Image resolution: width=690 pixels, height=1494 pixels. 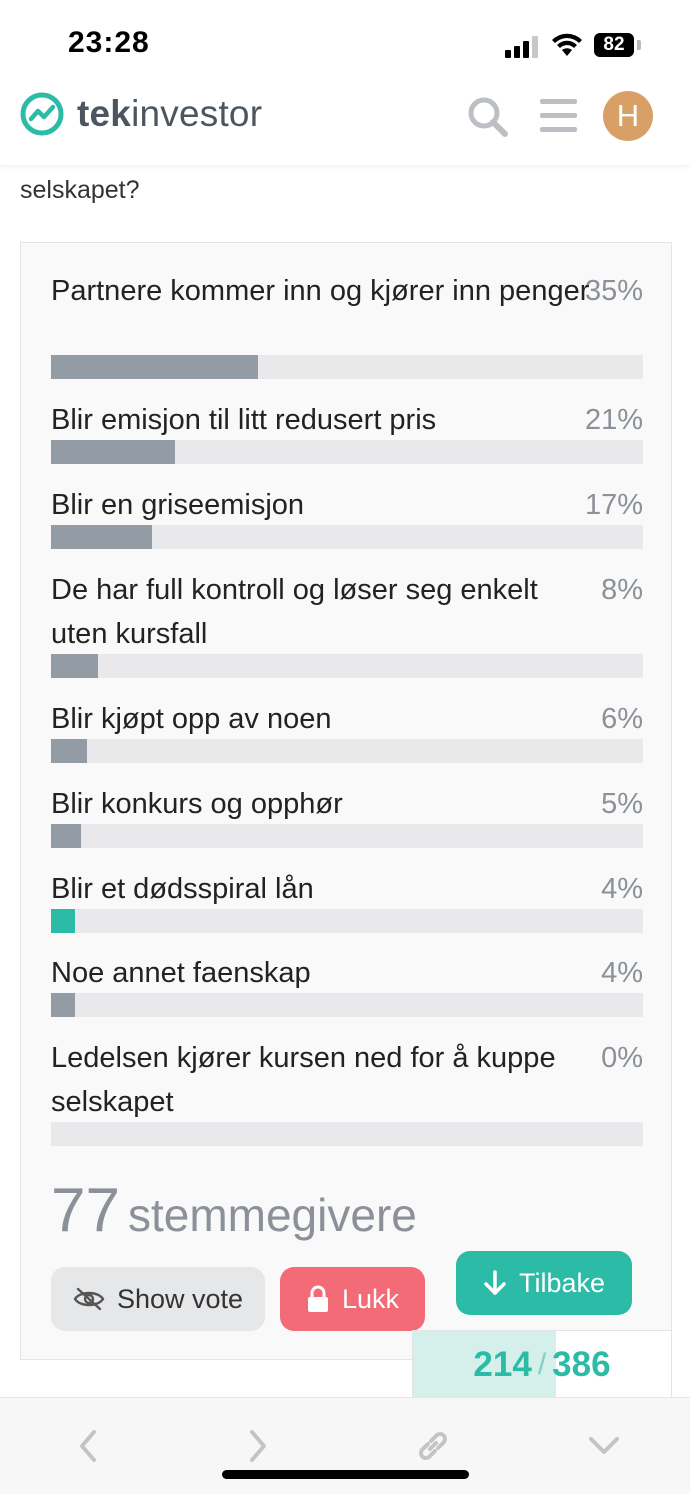 I want to click on poll-option-percent: 21%, so click(x=613, y=420).